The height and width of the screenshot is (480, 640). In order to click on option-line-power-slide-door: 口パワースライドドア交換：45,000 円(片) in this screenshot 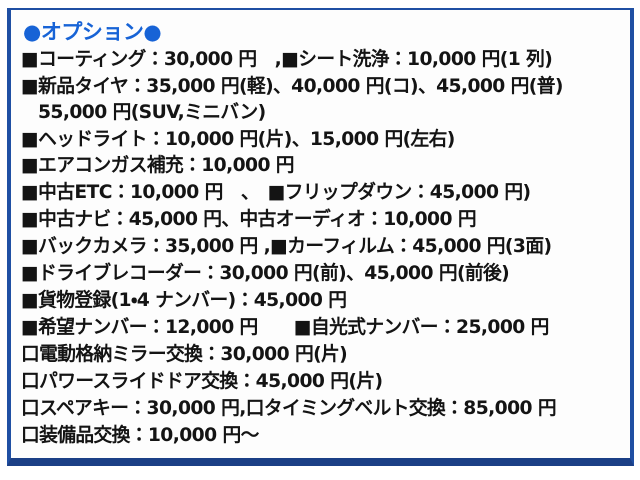, I will do `click(202, 381)`.